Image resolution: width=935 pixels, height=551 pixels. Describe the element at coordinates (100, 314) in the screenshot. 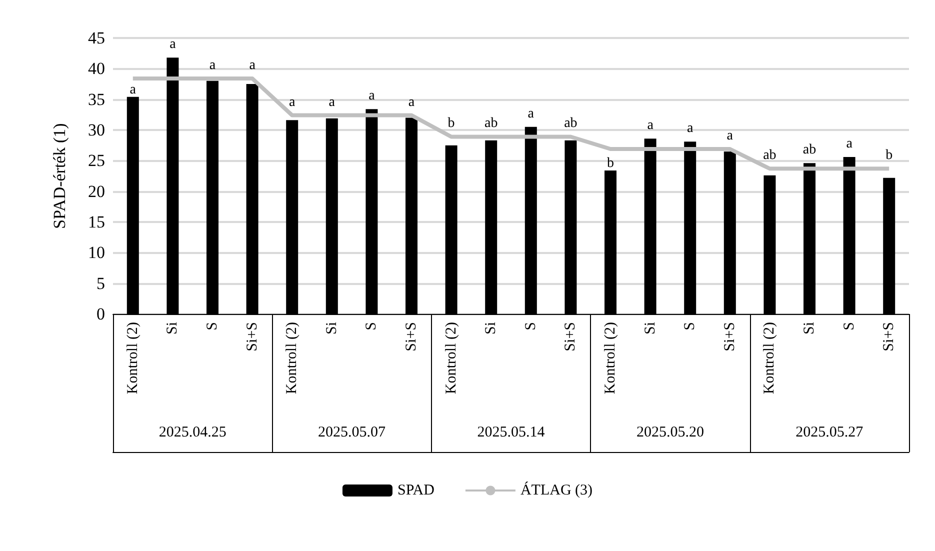

I see `y-tick-label: 0` at that location.